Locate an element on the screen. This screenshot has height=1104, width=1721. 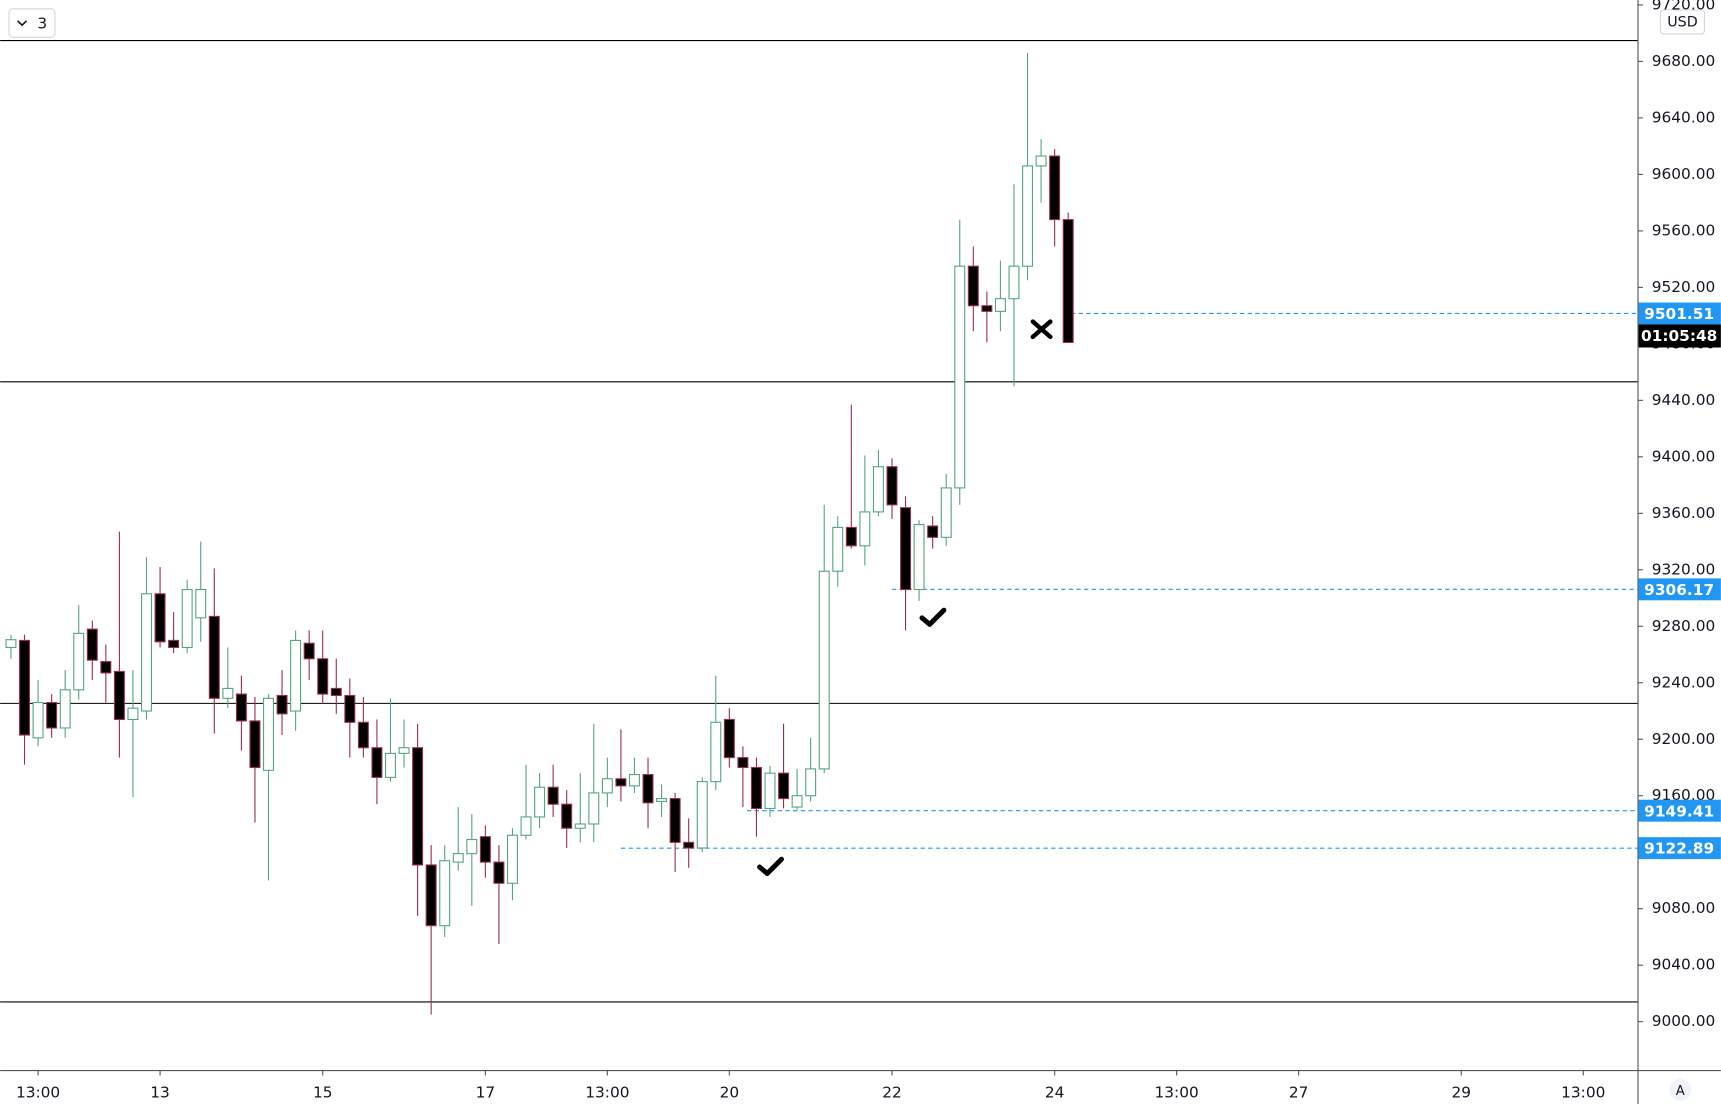
y-tick-label: 9040.00 is located at coordinates (1684, 965).